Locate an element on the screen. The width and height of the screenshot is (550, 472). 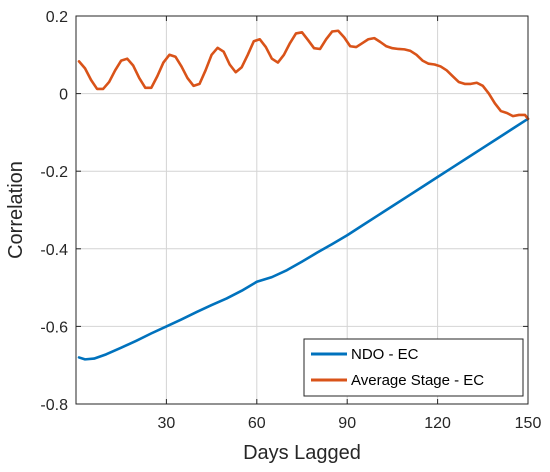
legend-box is located at coordinates (413, 367).